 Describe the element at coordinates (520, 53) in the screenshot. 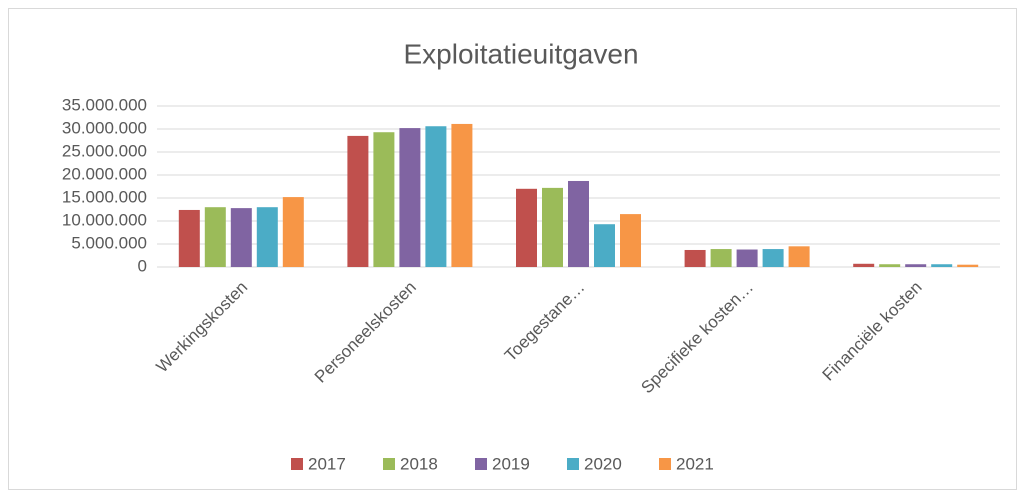

I see `chart-title: Exploitatieuitgaven` at that location.